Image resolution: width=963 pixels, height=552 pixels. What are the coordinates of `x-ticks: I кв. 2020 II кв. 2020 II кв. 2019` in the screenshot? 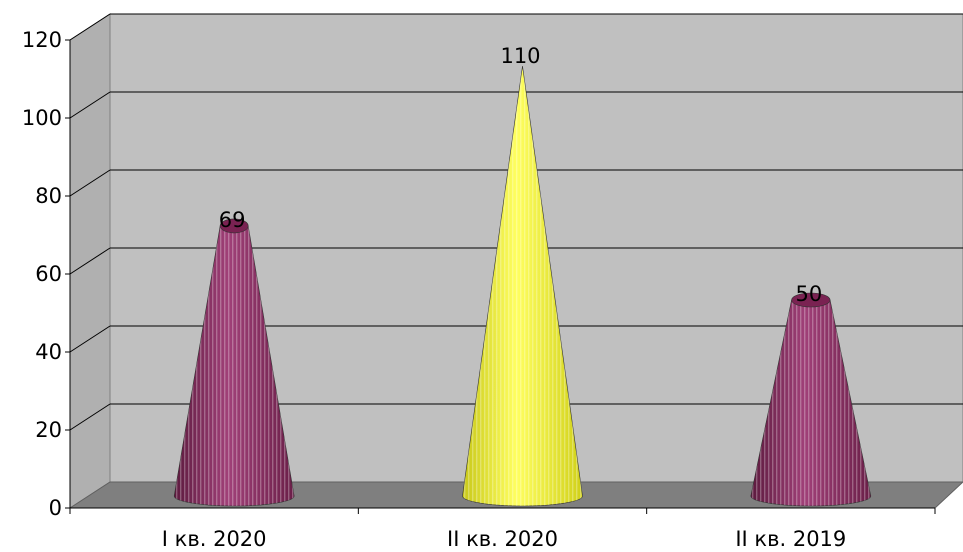 It's located at (502, 529).